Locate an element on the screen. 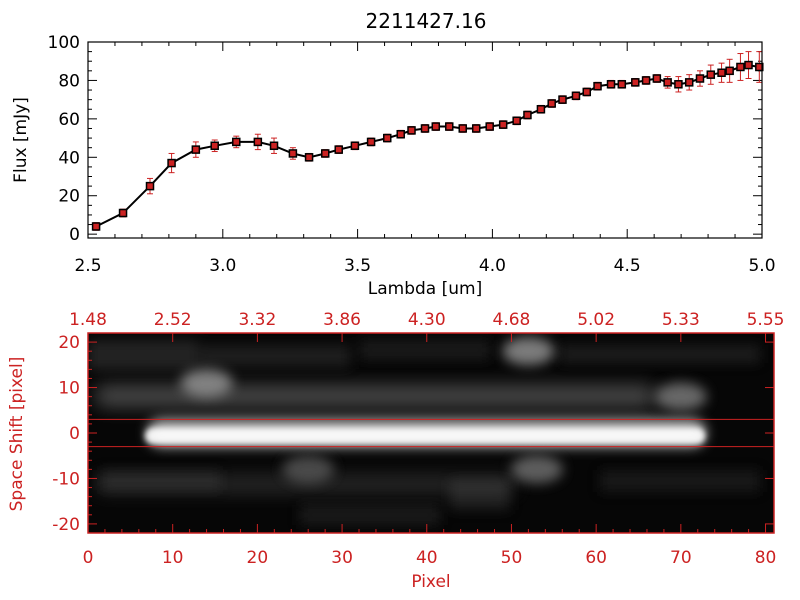 The width and height of the screenshot is (800, 600). wavelength-top-tick-label: 1.48 is located at coordinates (88, 320).